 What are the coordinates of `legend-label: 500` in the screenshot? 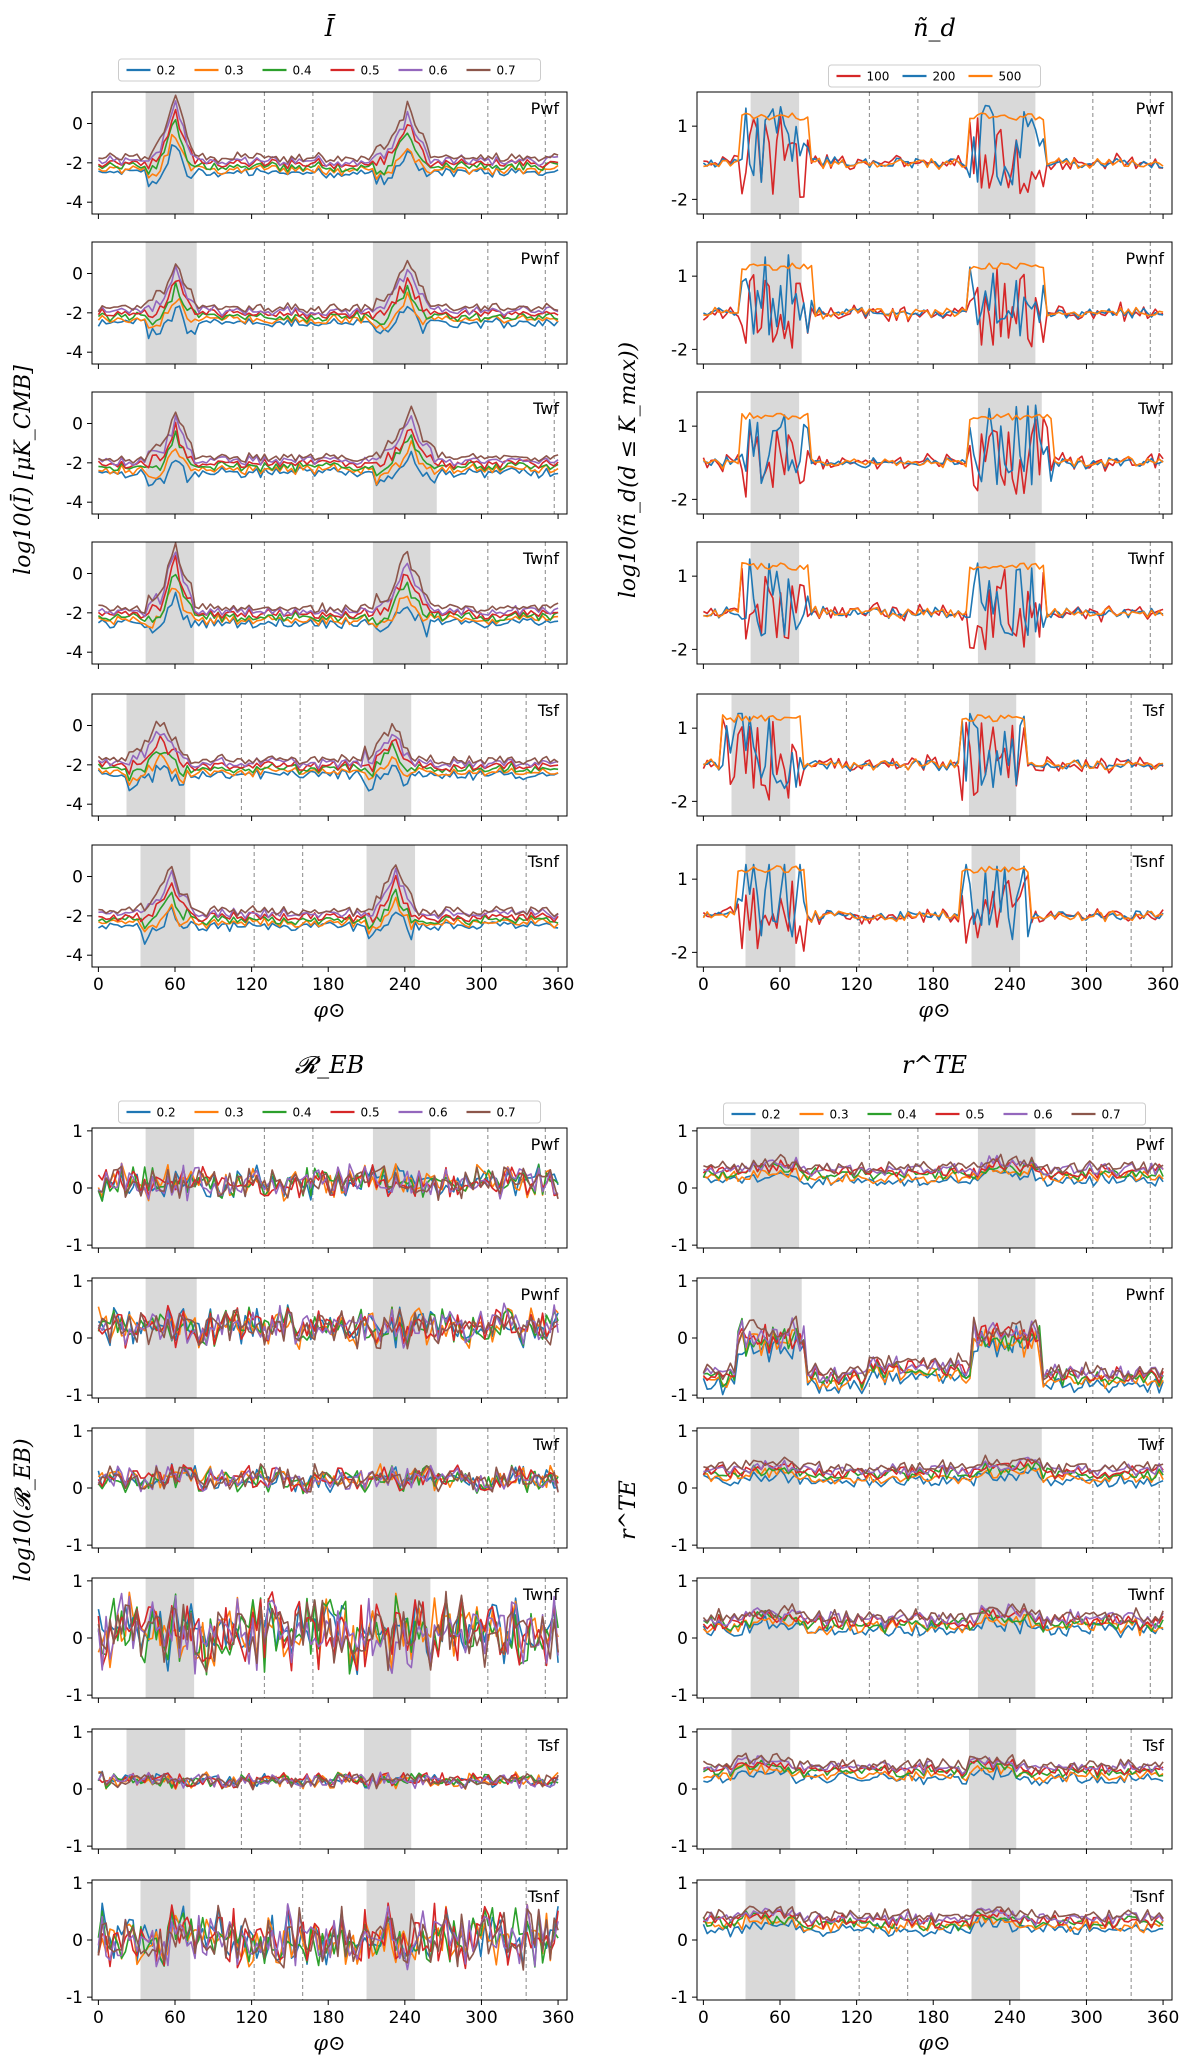 It's located at (1010, 77).